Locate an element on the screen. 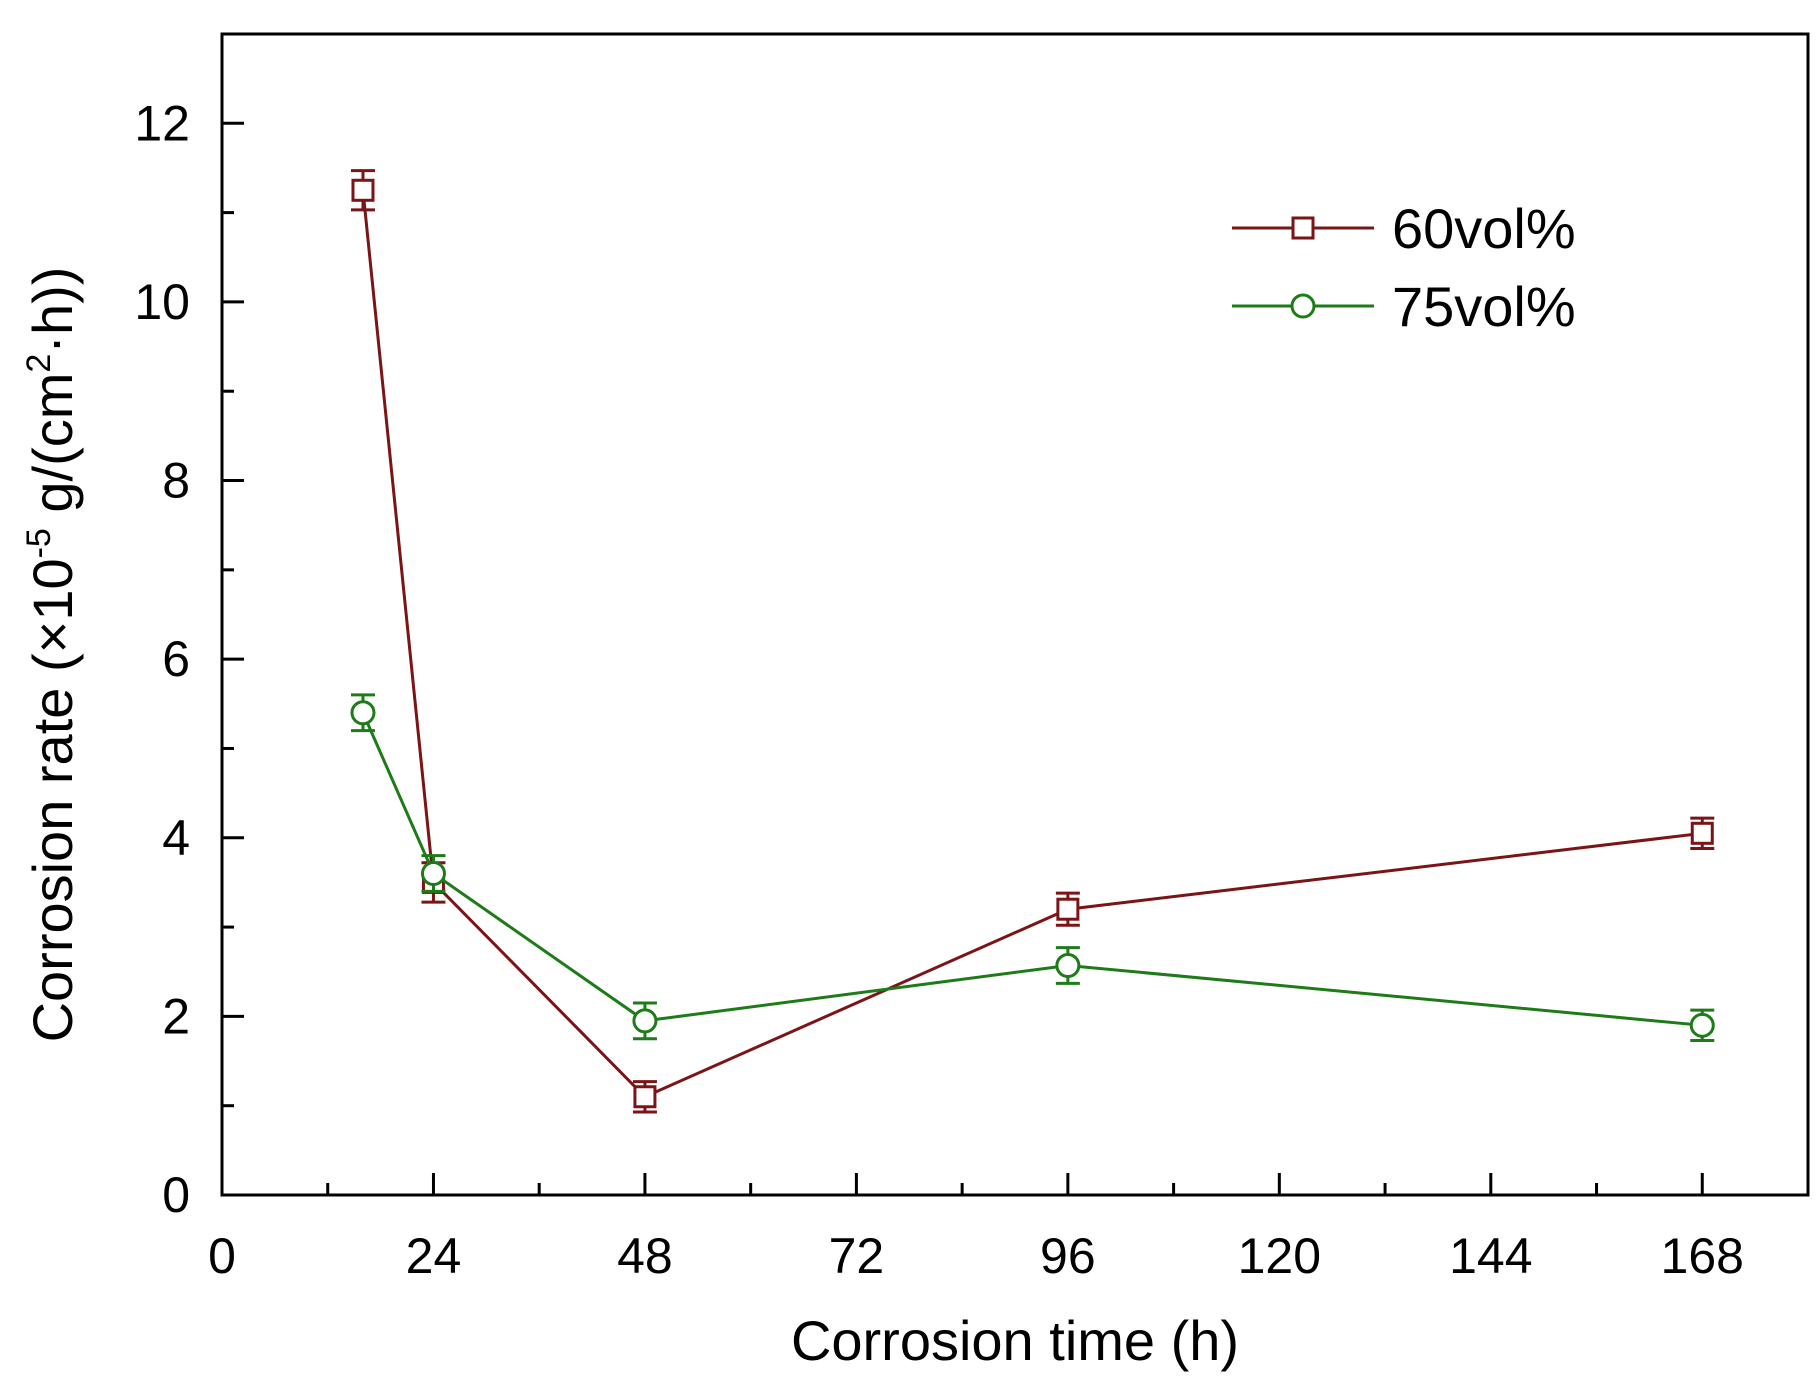  y-tick-label: 2 is located at coordinates (176, 1016).